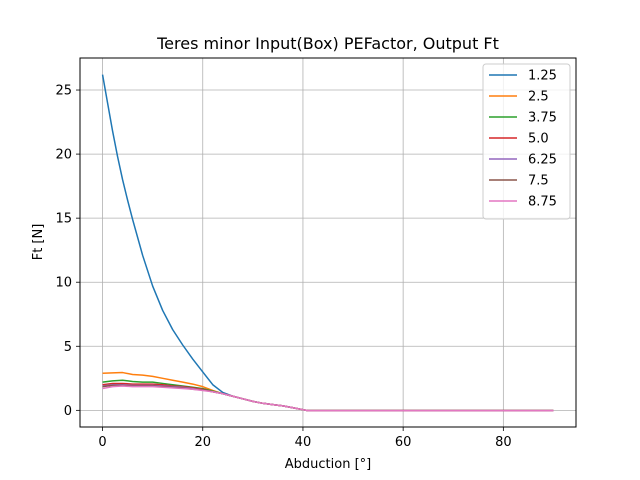 The width and height of the screenshot is (640, 480). Describe the element at coordinates (38, 242) in the screenshot. I see `y-axis-label: Ft [N]` at that location.